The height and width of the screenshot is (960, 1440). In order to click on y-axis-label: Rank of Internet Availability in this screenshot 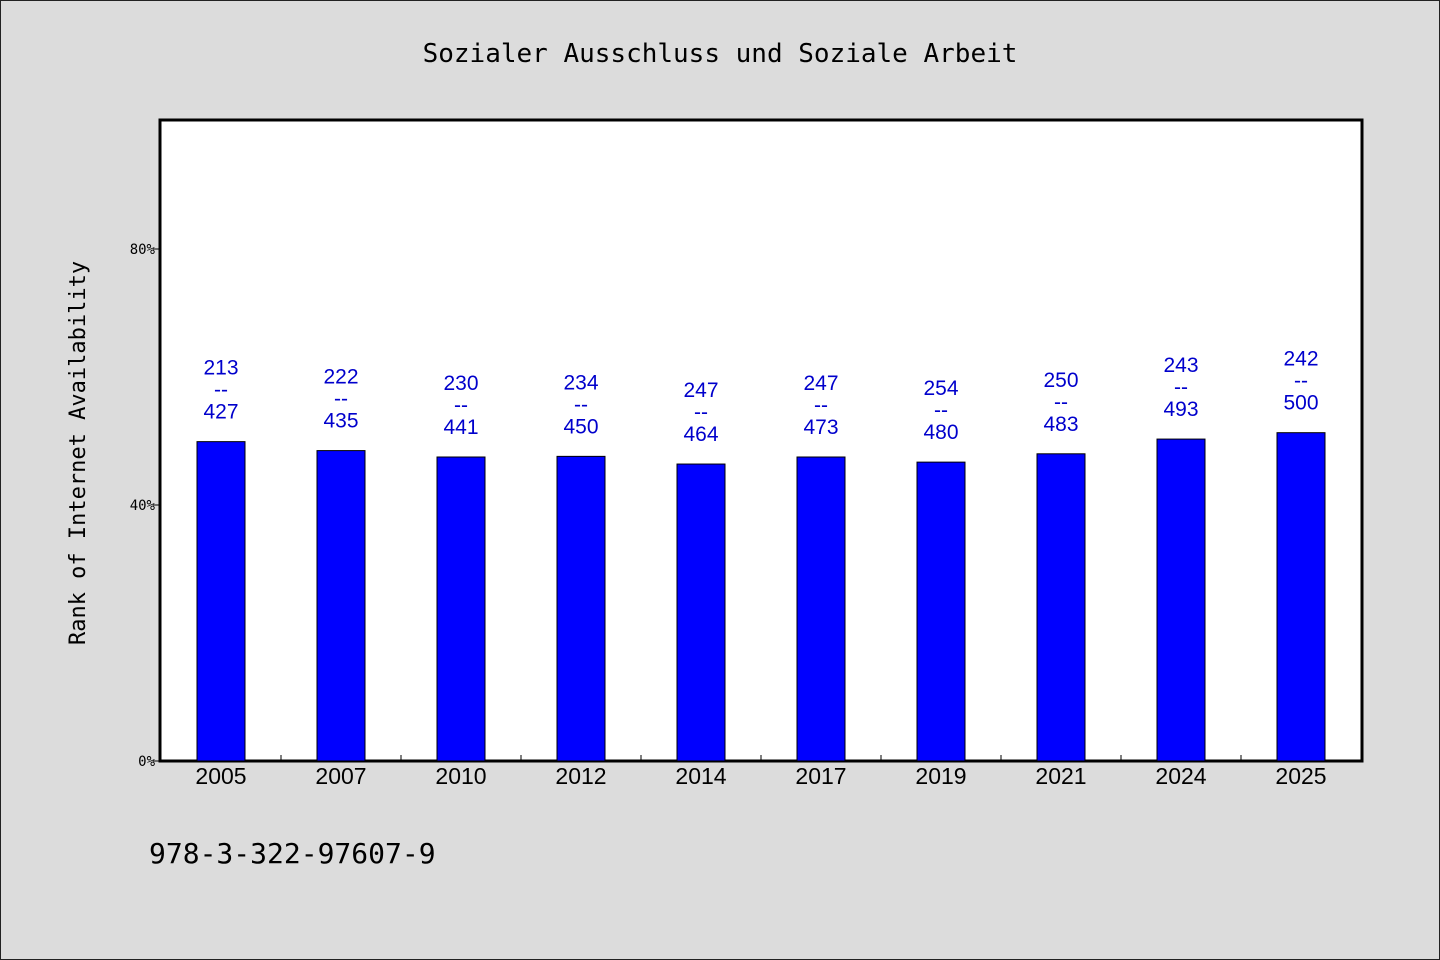, I will do `click(78, 453)`.